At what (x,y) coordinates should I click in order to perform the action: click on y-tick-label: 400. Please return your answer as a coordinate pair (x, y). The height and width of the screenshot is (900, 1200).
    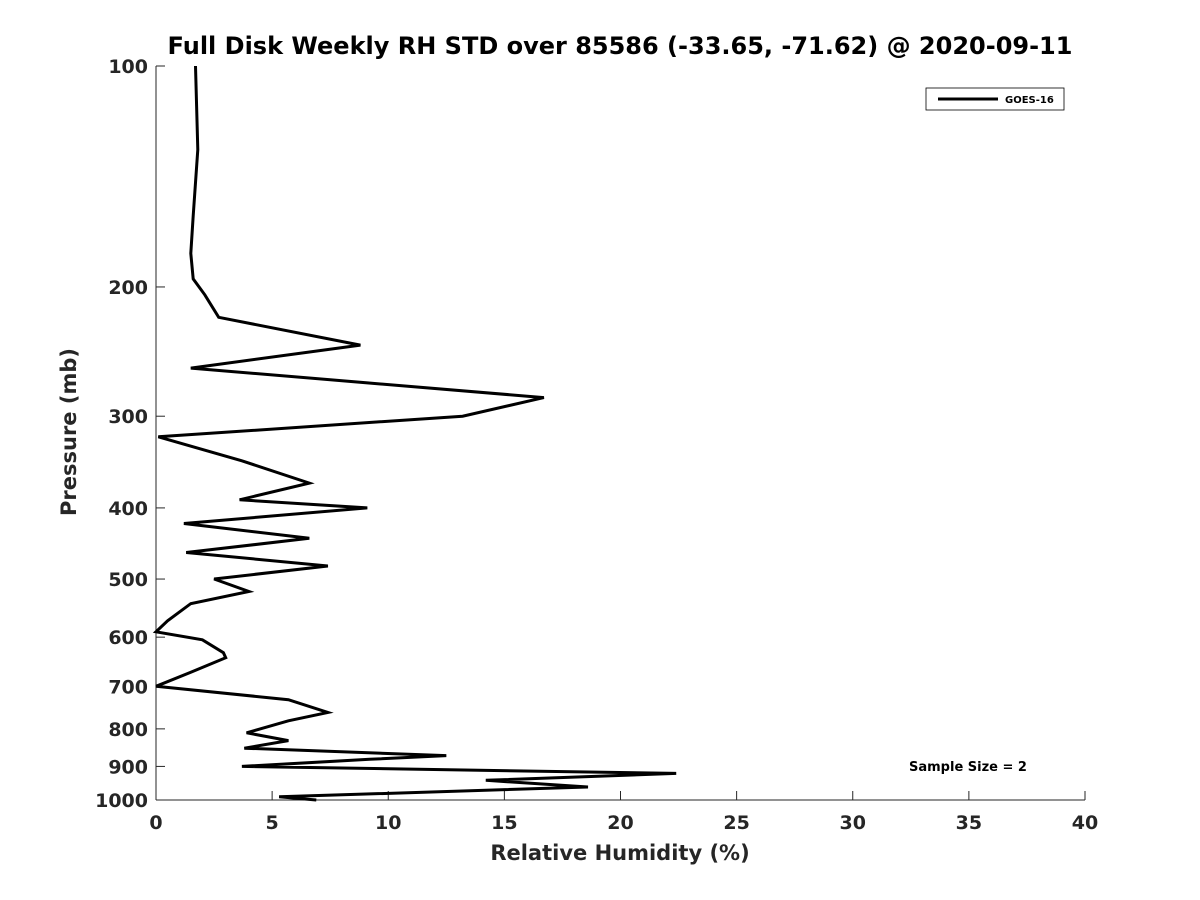
    Looking at the image, I should click on (128, 509).